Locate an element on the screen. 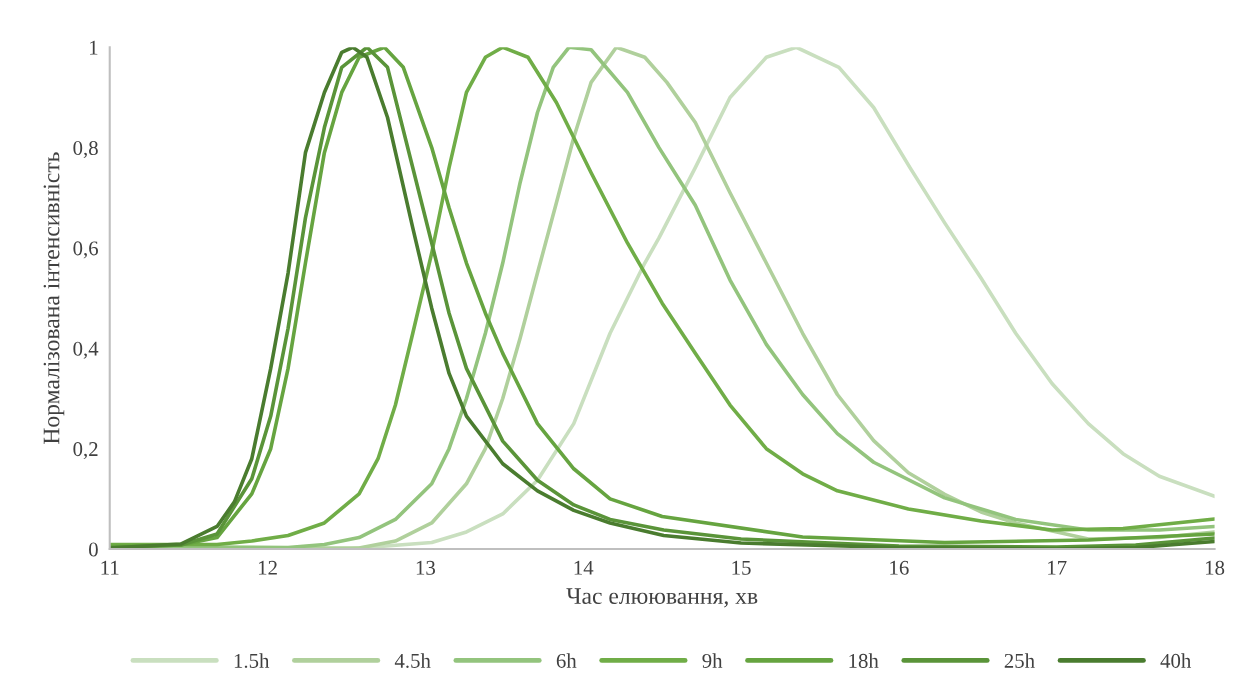  y-tick-label: 0,2 is located at coordinates (85, 451).